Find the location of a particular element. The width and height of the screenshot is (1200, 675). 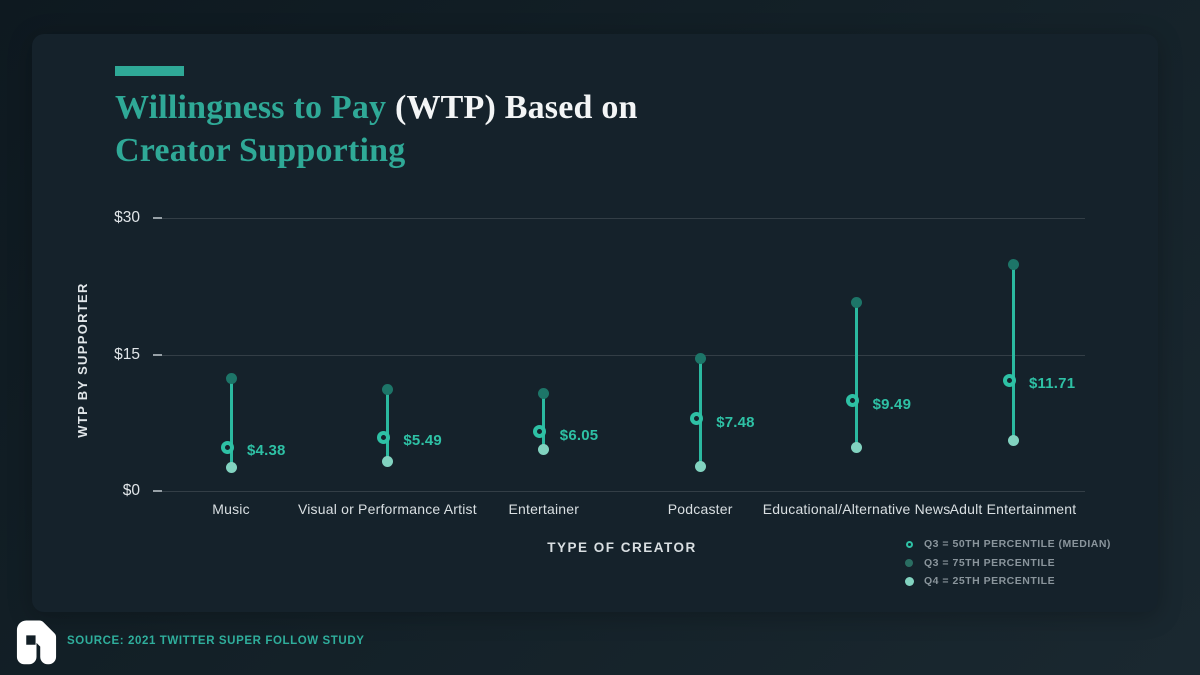

ring-icon is located at coordinates (909, 544).